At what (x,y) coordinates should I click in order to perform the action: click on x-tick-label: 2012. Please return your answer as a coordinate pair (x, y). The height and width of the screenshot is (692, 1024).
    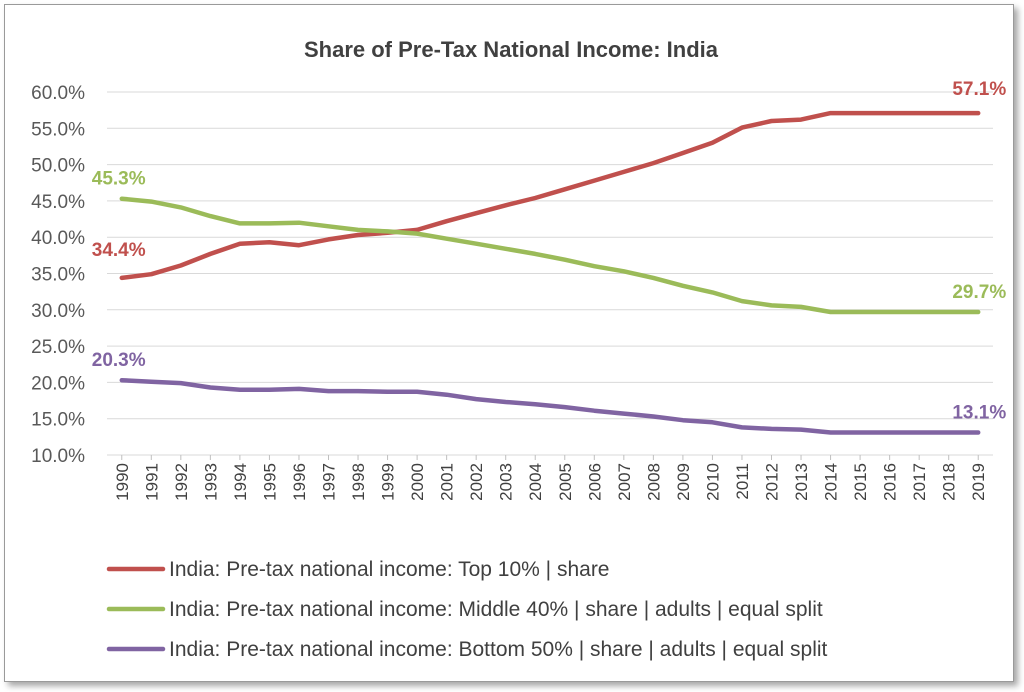
    Looking at the image, I should click on (772, 482).